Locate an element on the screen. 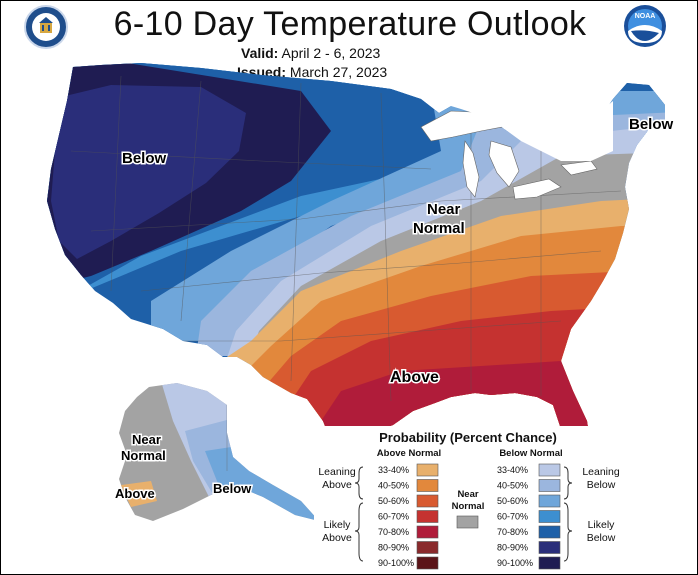  legend-leaning-below-1: Leaning is located at coordinates (601, 472).